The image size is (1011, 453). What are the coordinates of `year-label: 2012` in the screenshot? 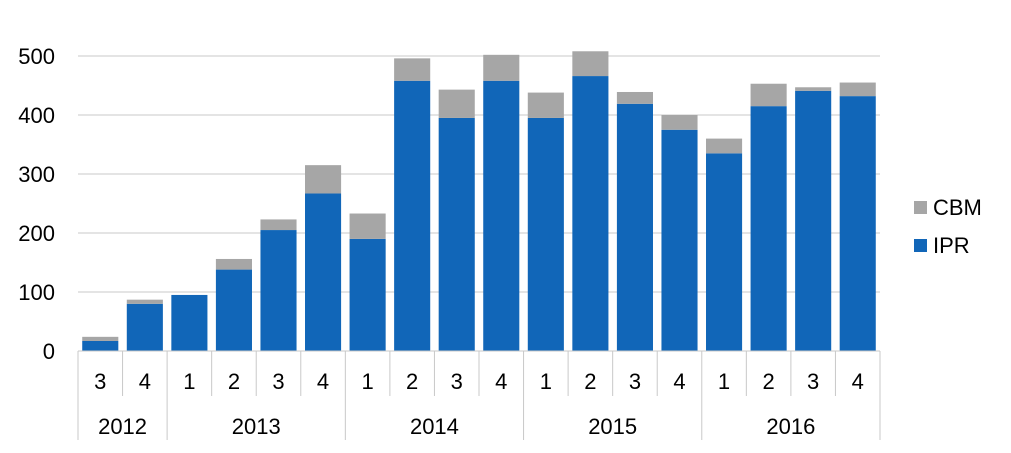 It's located at (122, 426).